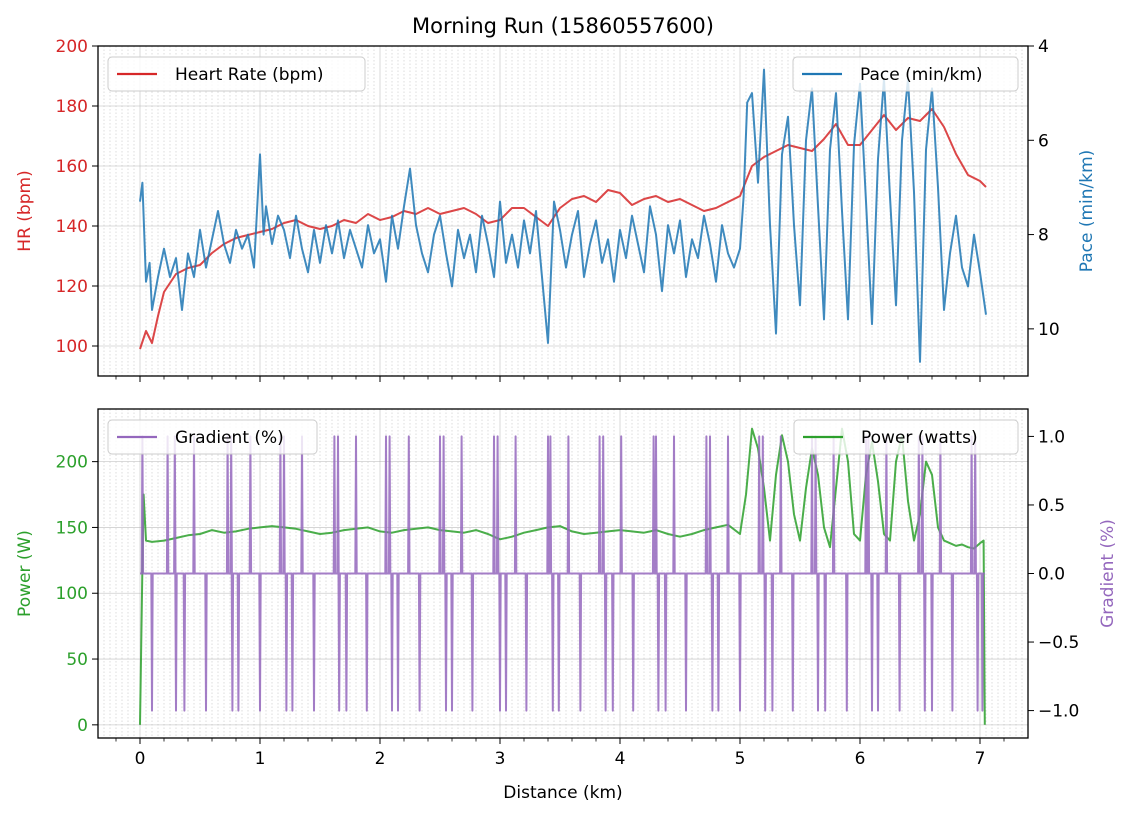  What do you see at coordinates (72, 528) in the screenshot?
I see `y-left-tick-label: 150` at bounding box center [72, 528].